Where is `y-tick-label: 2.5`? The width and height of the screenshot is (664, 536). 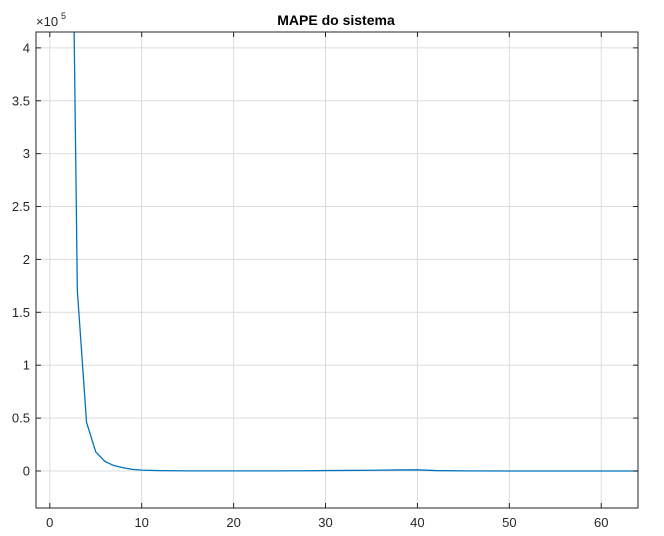
y-tick-label: 2.5 is located at coordinates (21, 206).